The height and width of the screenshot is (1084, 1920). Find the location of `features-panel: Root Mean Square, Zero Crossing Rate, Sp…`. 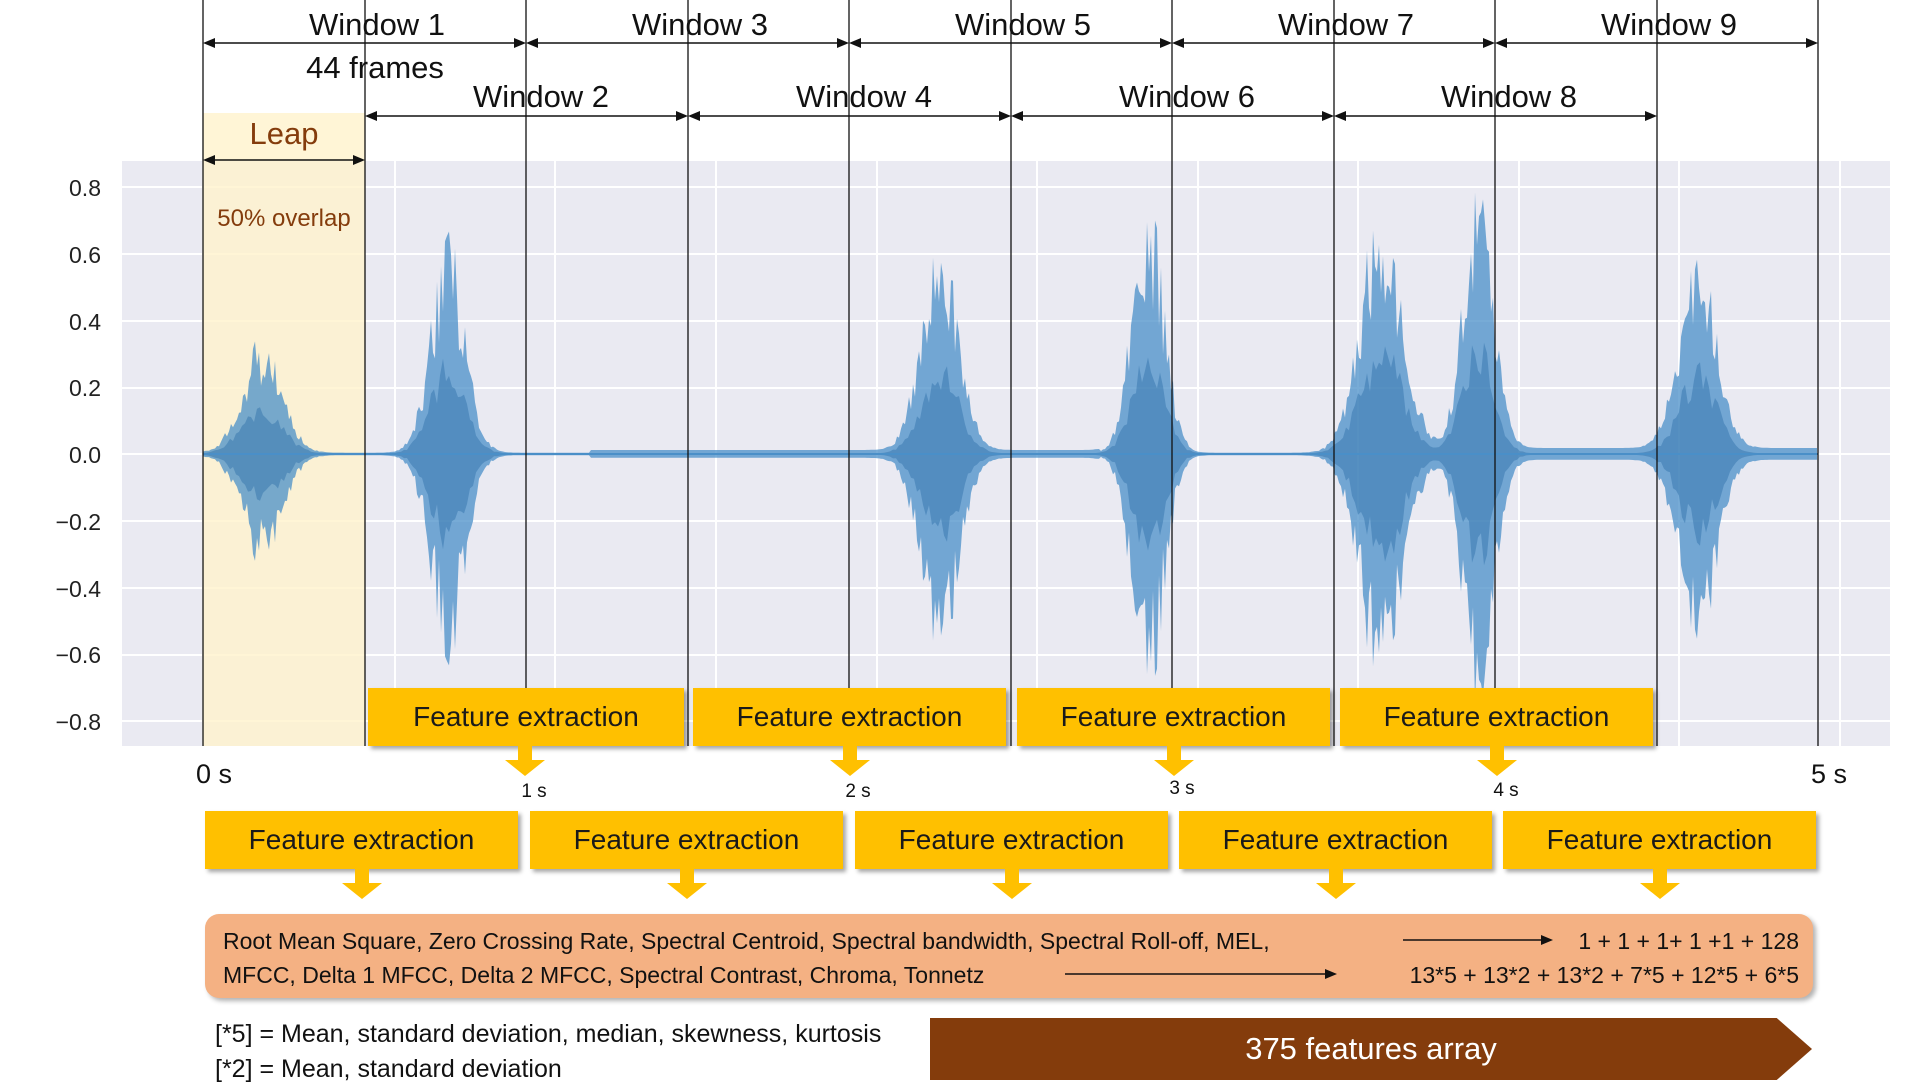

features-panel: Root Mean Square, Zero Crossing Rate, Sp… is located at coordinates (1009, 956).